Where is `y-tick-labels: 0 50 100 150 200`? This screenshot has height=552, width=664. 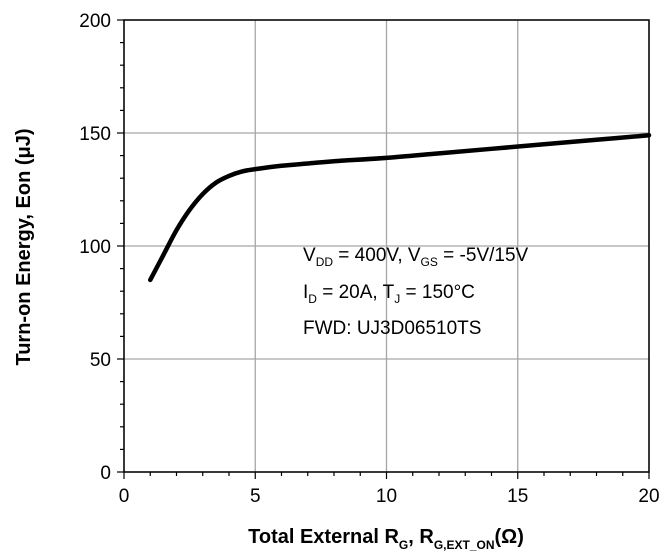 y-tick-labels: 0 50 100 150 200 is located at coordinates (95, 247).